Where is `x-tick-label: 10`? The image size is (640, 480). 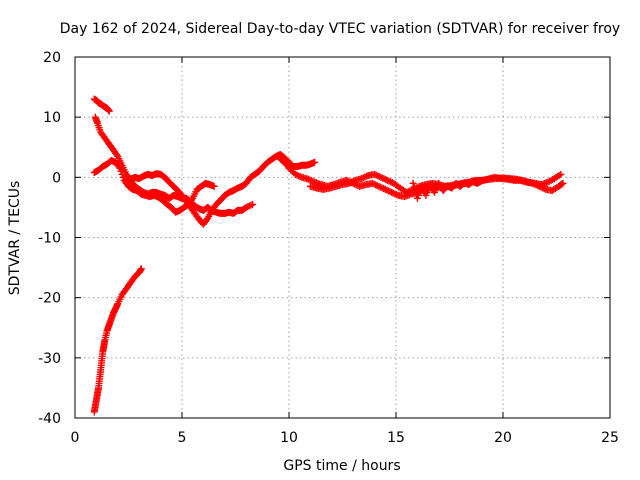
x-tick-label: 10 is located at coordinates (289, 438).